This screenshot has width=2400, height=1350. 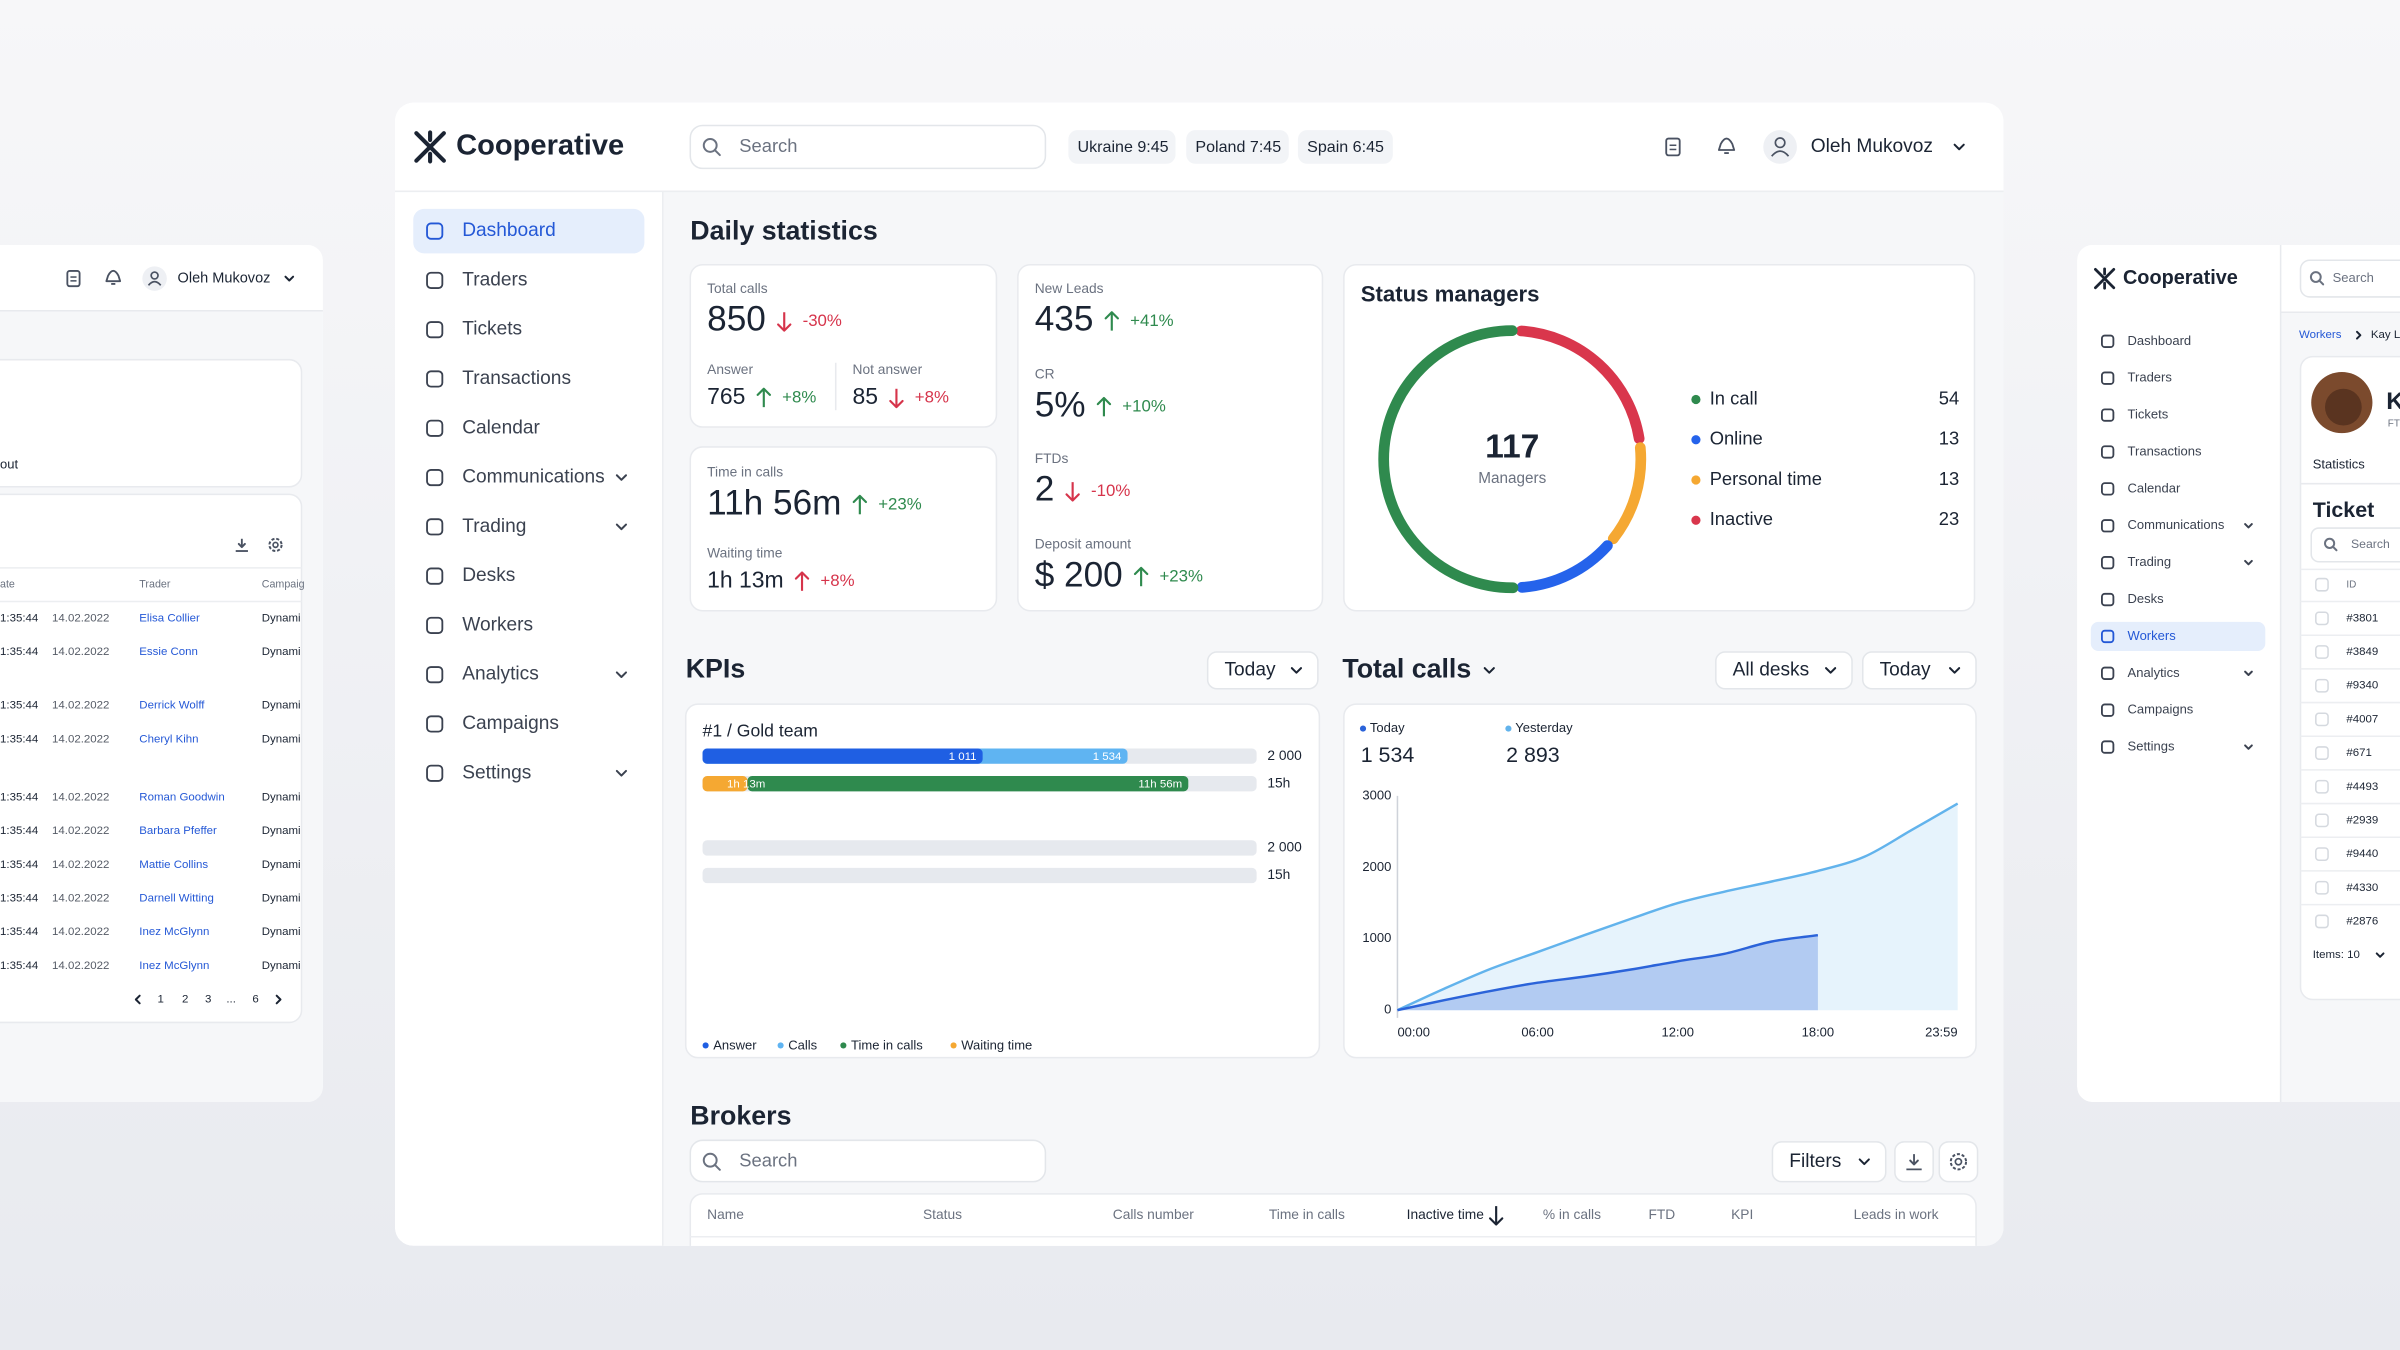 I want to click on ticket-search, so click(x=2355, y=545).